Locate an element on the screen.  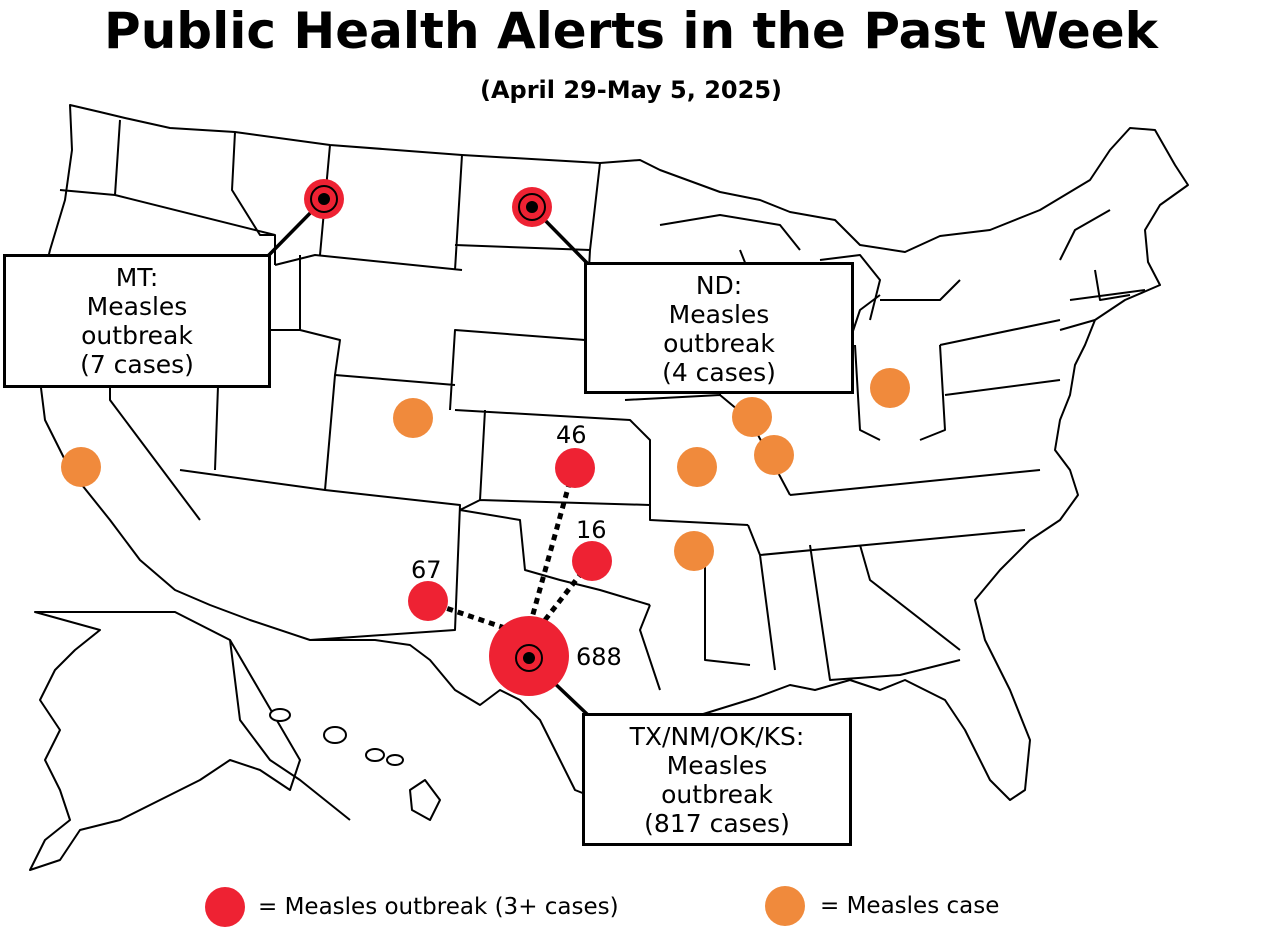
callout-mt-line2: outbreak is located at coordinates (137, 335).